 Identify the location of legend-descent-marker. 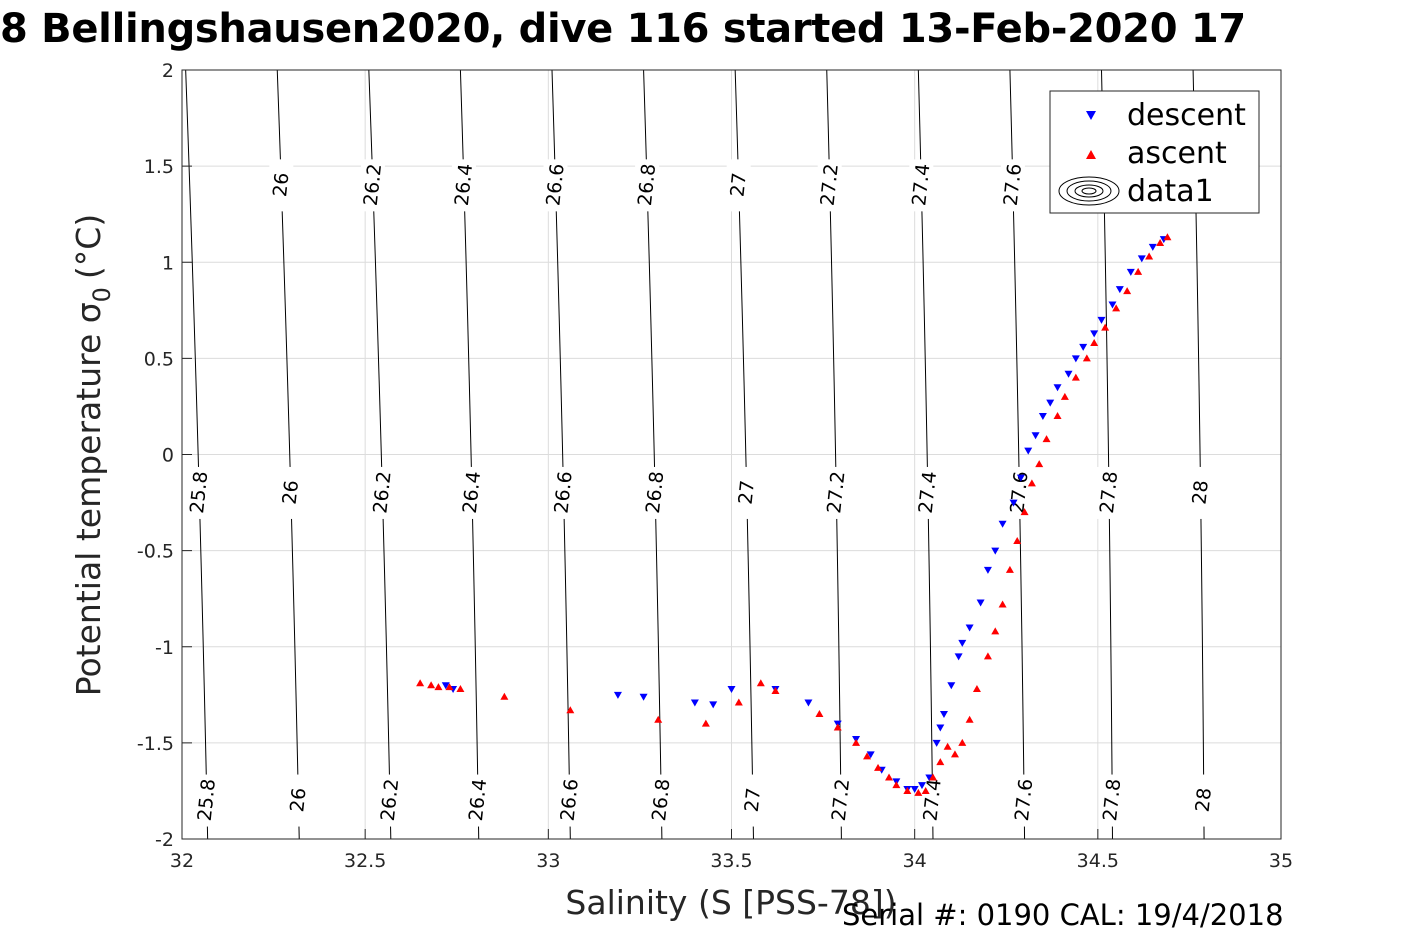
(1091, 115).